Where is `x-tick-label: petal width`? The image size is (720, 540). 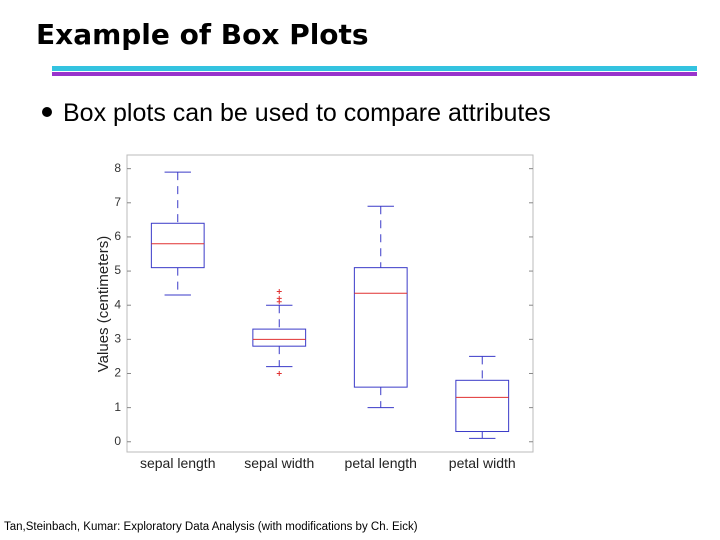
x-tick-label: petal width is located at coordinates (482, 463).